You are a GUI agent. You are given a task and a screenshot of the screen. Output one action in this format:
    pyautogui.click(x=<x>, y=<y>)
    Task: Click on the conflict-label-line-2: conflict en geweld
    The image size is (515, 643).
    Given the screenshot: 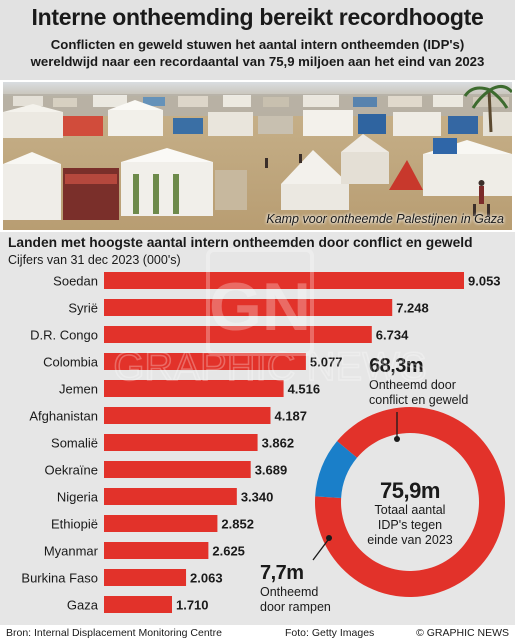 What is the action you would take?
    pyautogui.click(x=419, y=400)
    